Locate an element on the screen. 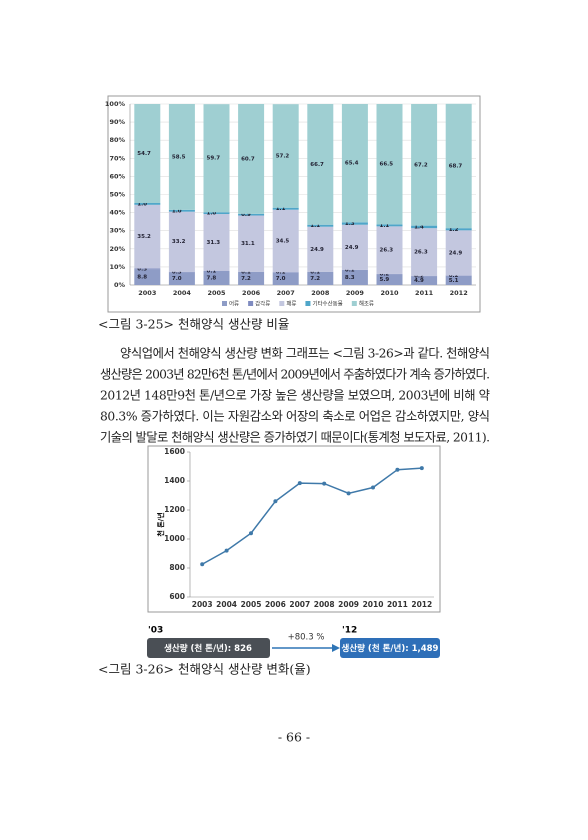  value-label: 7.0 is located at coordinates (281, 279).